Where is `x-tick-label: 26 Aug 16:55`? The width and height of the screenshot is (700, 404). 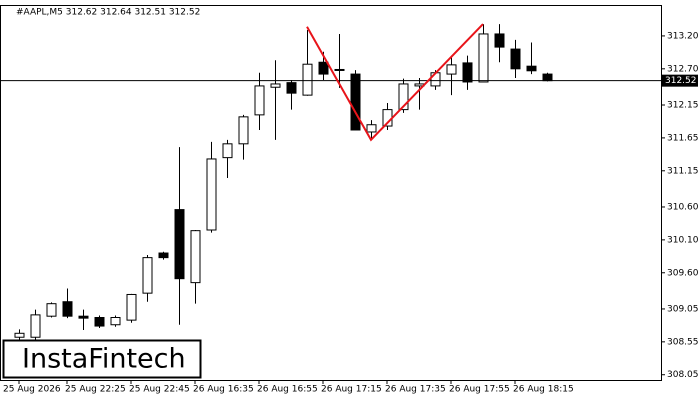 x-tick-label: 26 Aug 16:55 is located at coordinates (287, 390).